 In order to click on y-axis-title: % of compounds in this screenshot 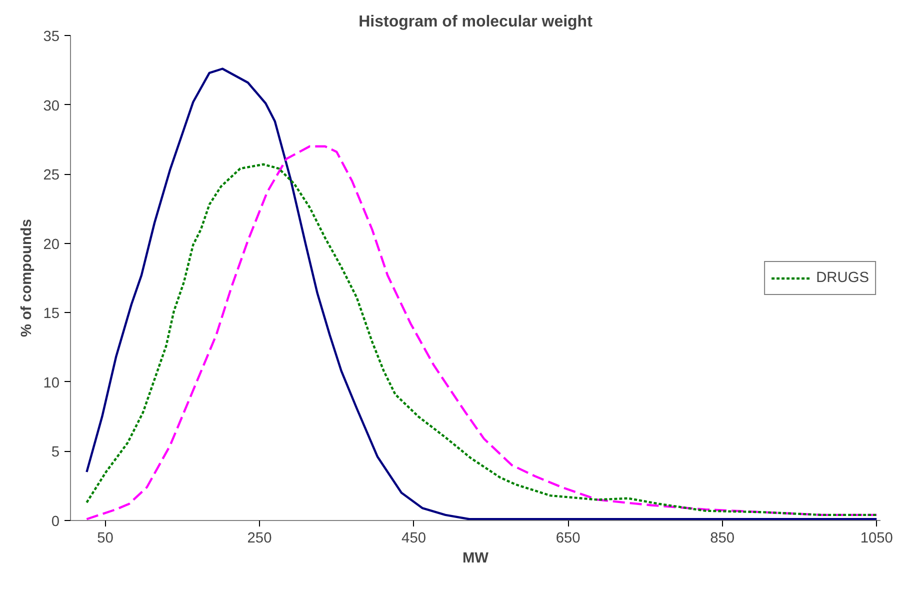, I will do `click(27, 278)`.